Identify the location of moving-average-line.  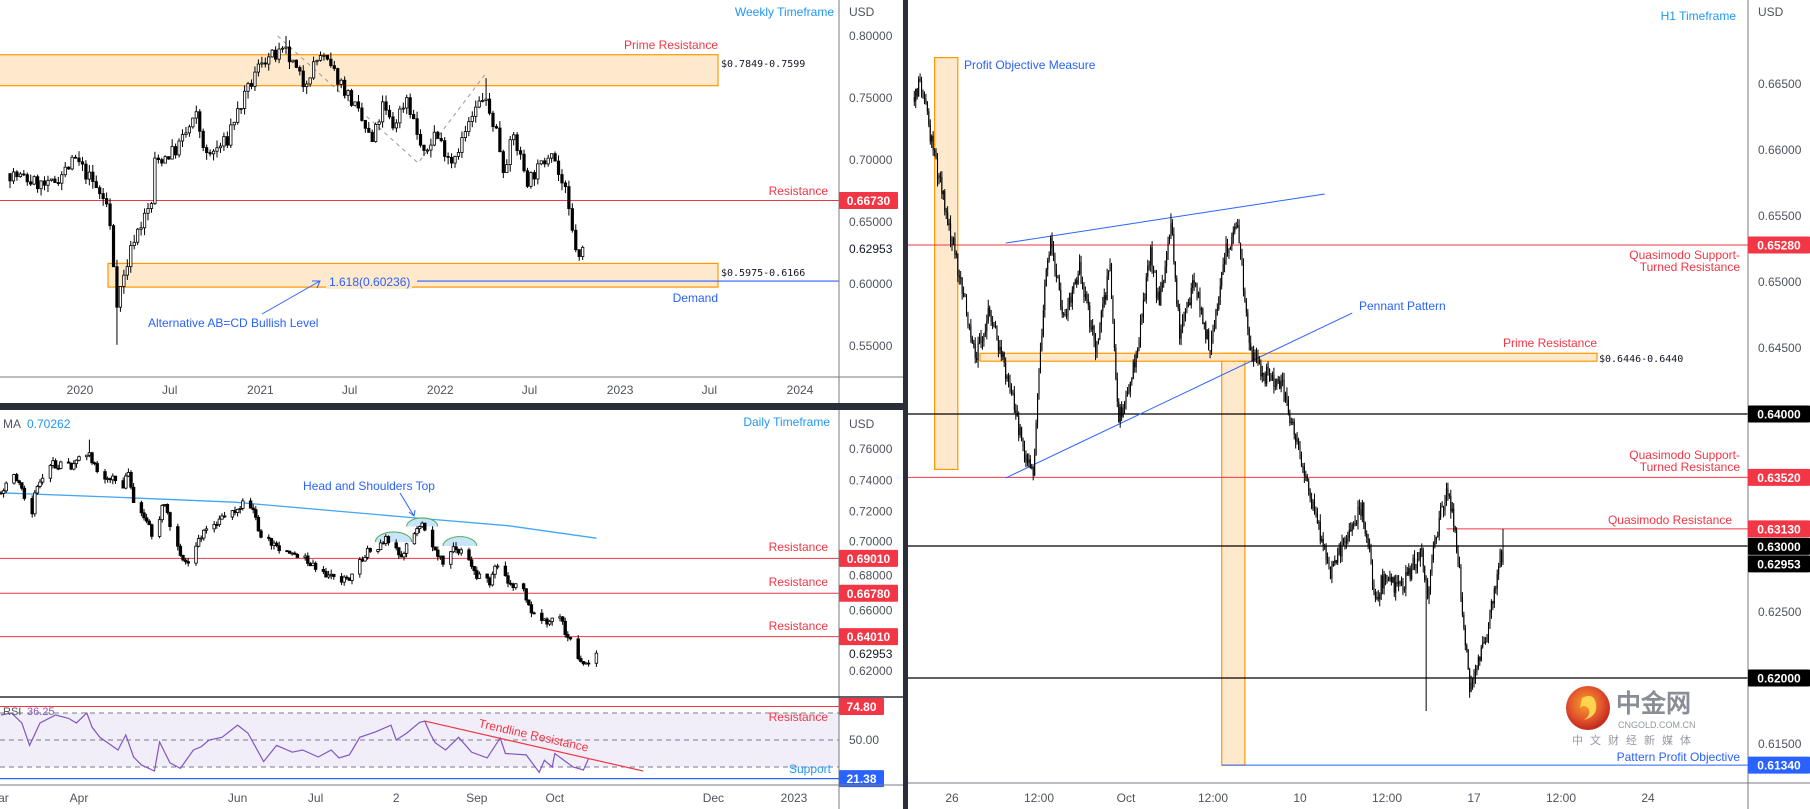
(298, 515).